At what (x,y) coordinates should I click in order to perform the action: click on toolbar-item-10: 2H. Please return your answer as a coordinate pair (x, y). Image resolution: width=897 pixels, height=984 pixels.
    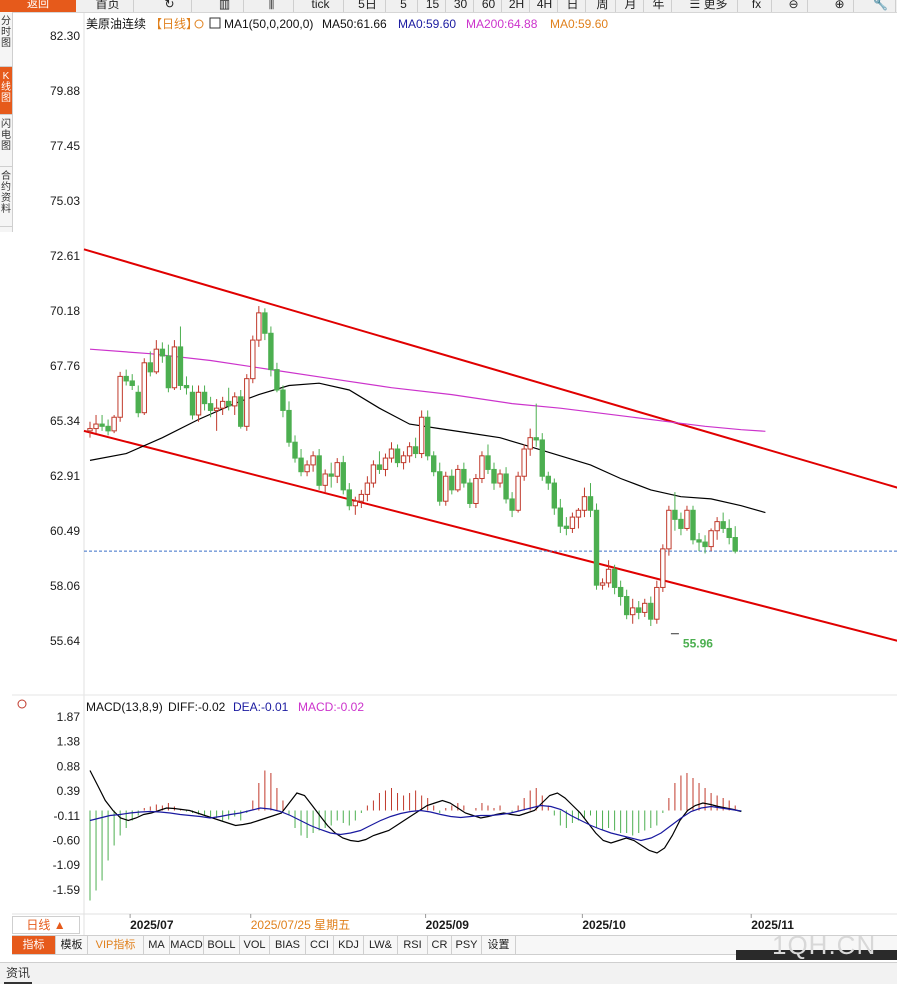
    Looking at the image, I should click on (517, 6).